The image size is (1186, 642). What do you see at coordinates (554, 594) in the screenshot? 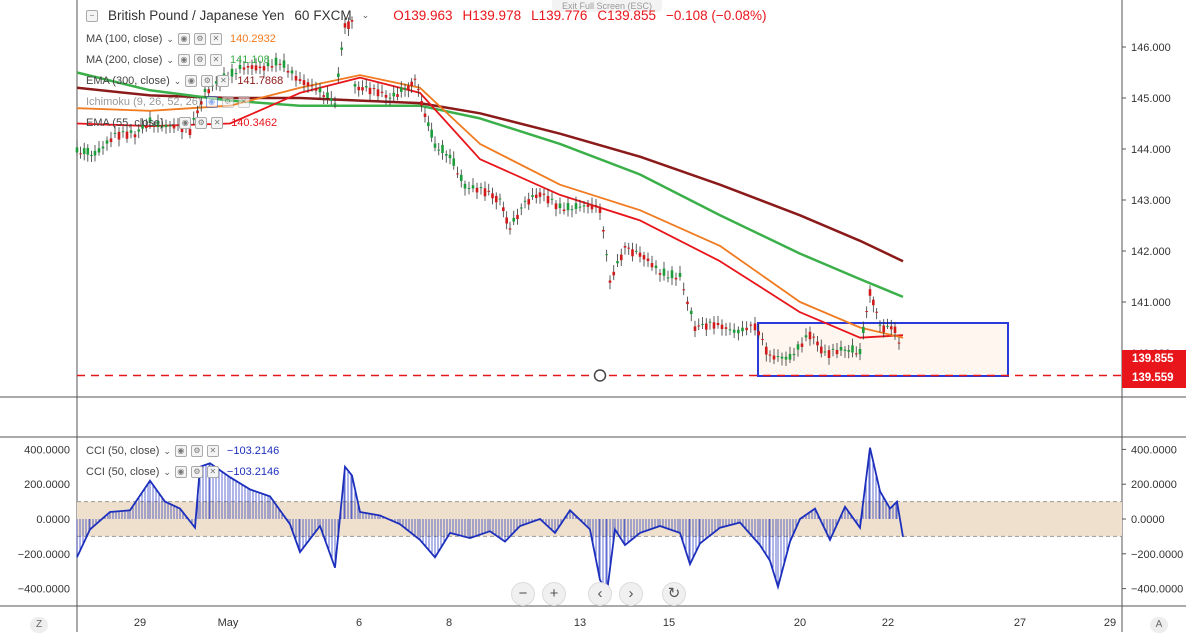
I see `zoom-in-button: +` at bounding box center [554, 594].